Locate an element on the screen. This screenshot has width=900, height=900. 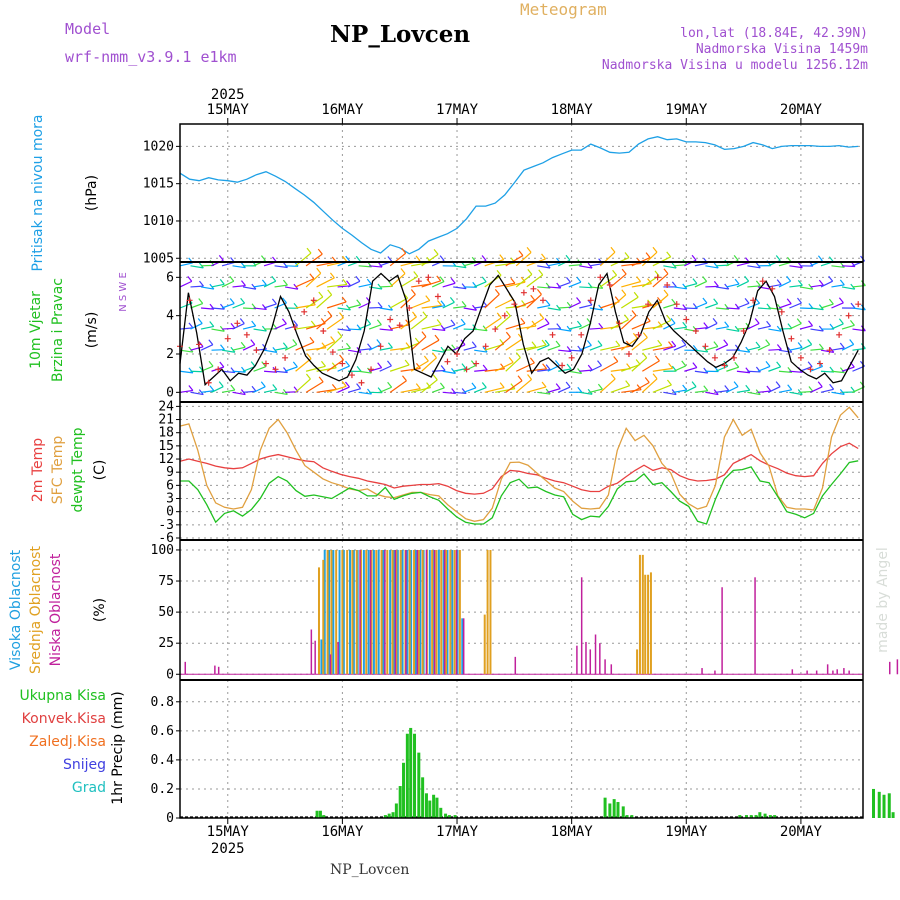
cloud-ylabel: Visoka Oblacnost is located at coordinates (16, 609).